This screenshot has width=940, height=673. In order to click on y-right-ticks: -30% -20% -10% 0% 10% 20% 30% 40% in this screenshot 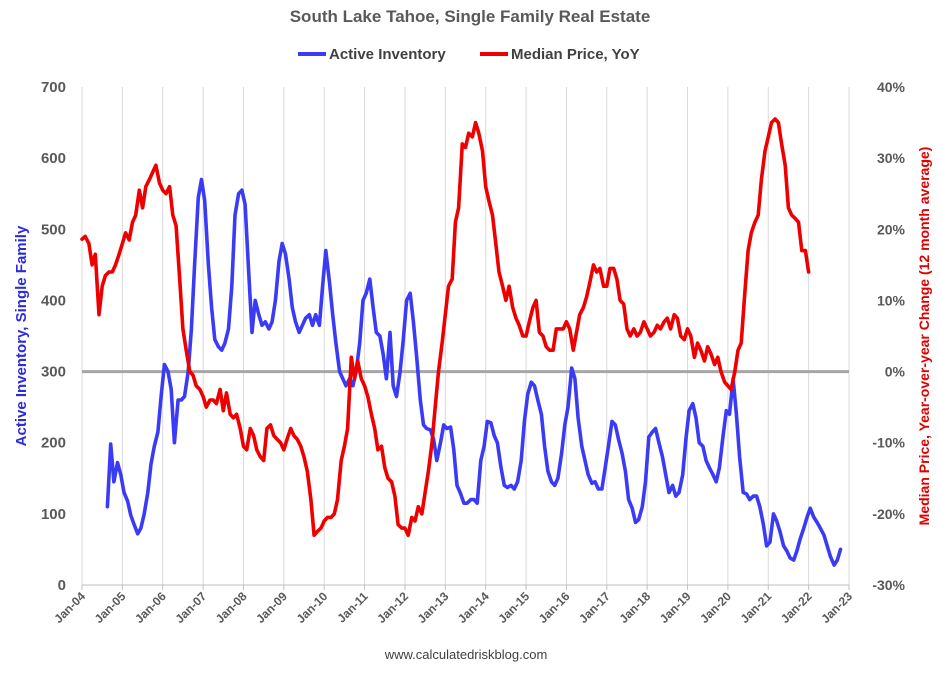, I will do `click(888, 336)`.